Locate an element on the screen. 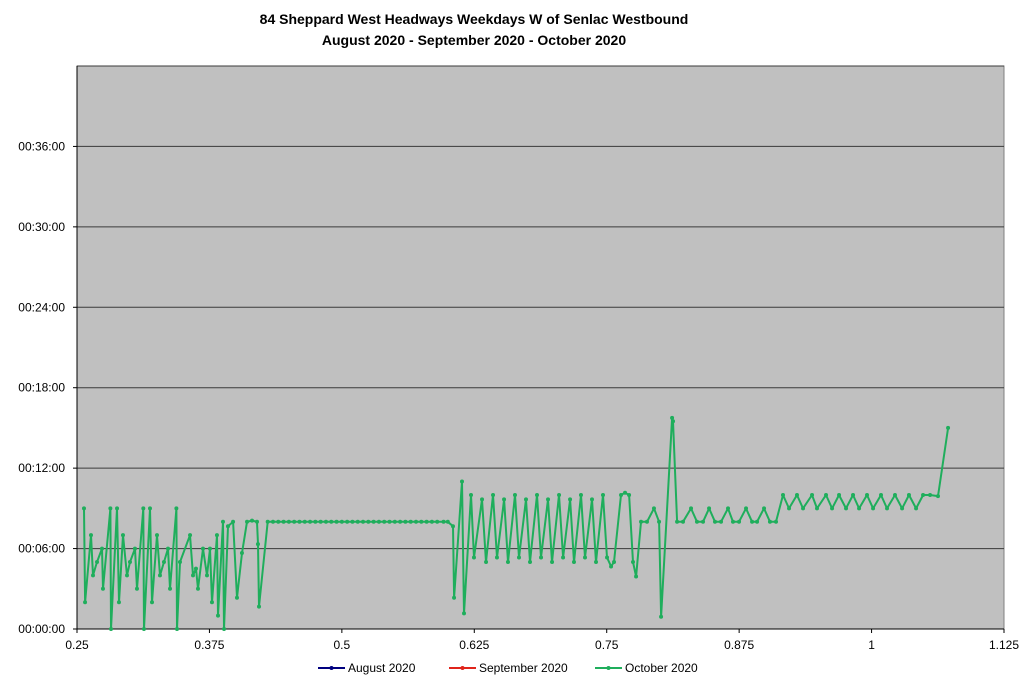  y-tick-label: 00:18:00 is located at coordinates (41, 388).